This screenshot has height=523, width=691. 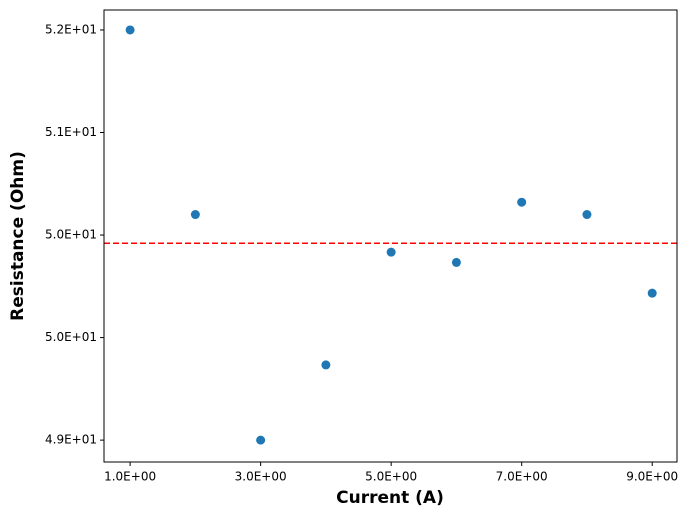 What do you see at coordinates (390, 498) in the screenshot?
I see `x-axis-label: Current (A)` at bounding box center [390, 498].